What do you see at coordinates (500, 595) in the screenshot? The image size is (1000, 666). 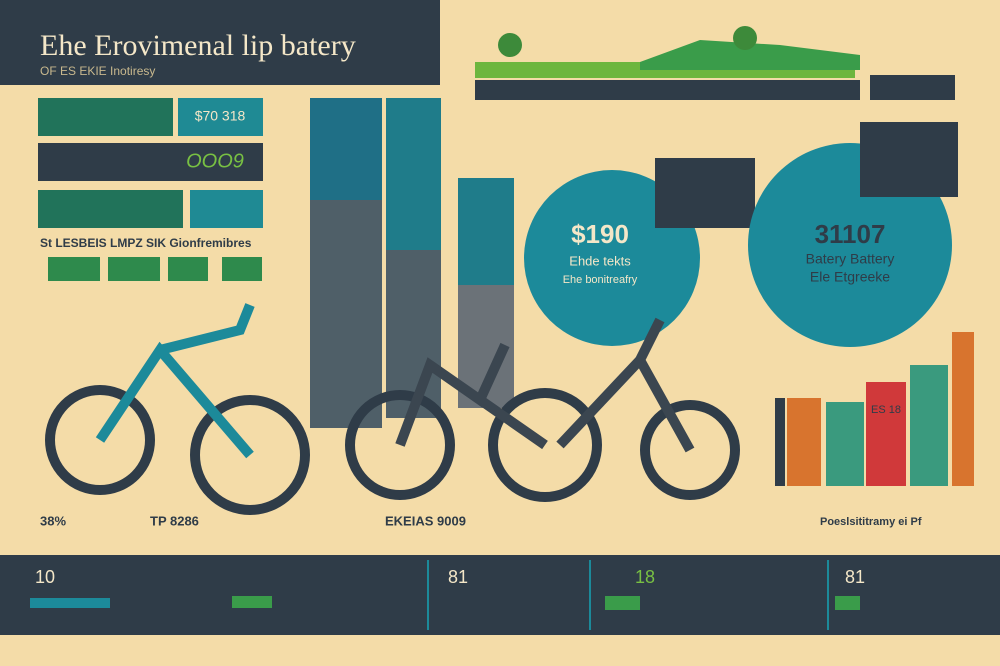 I see `footer-band` at bounding box center [500, 595].